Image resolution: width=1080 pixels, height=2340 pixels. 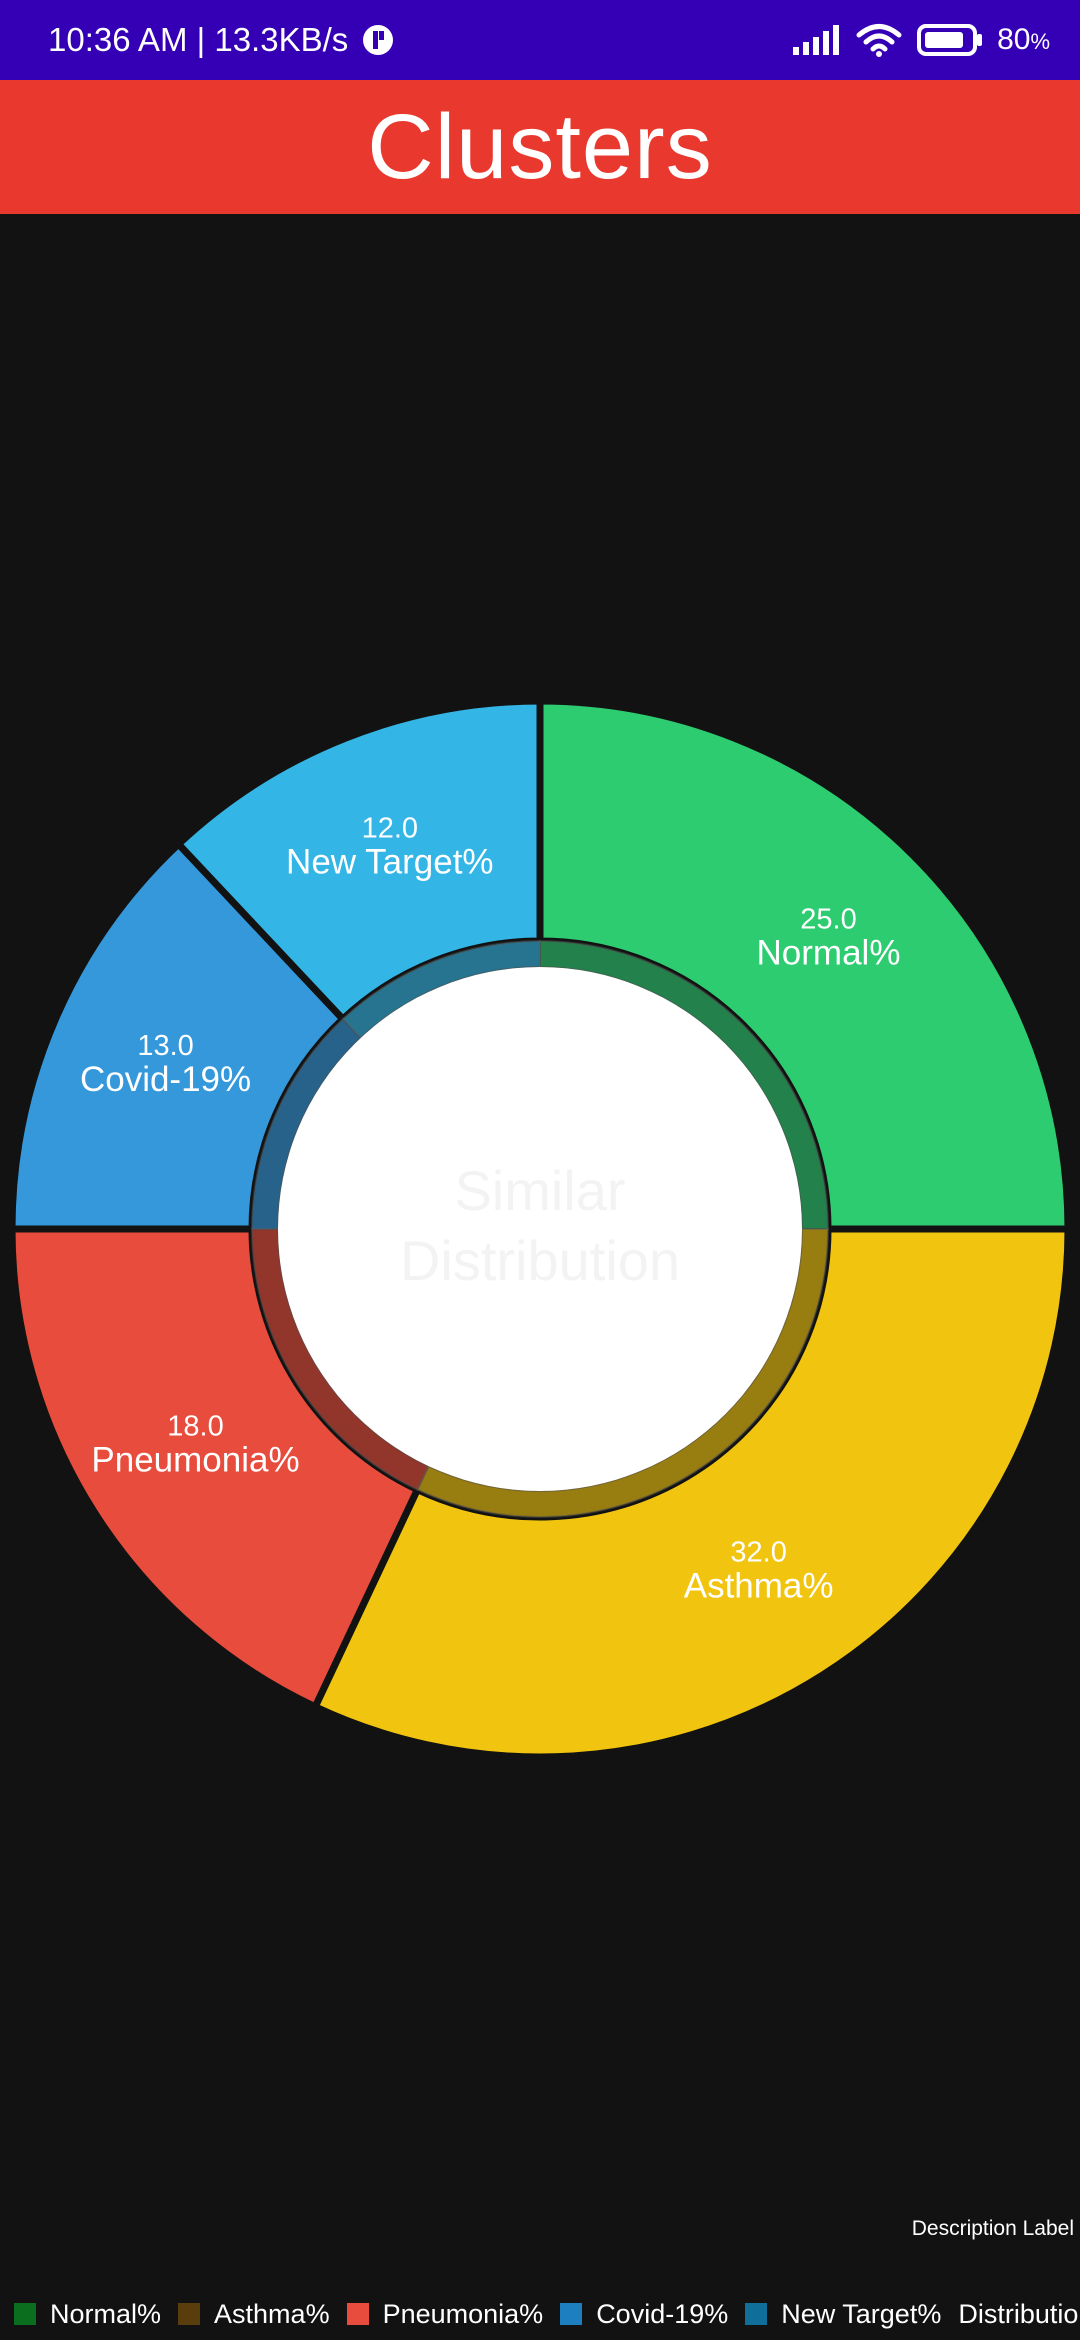 I want to click on center-text-line-2: Distribution, so click(x=540, y=1260).